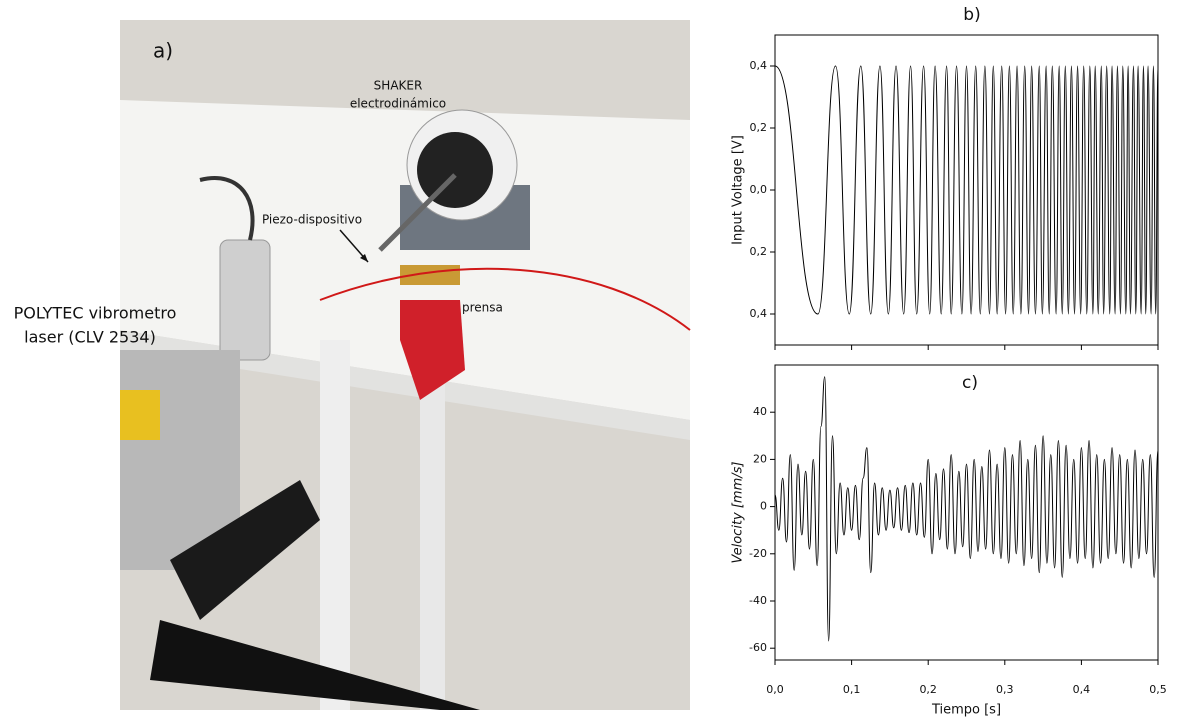 This screenshot has width=1177, height=719. What do you see at coordinates (90, 337) in the screenshot?
I see `annotation: laser (CLV 2534)` at bounding box center [90, 337].